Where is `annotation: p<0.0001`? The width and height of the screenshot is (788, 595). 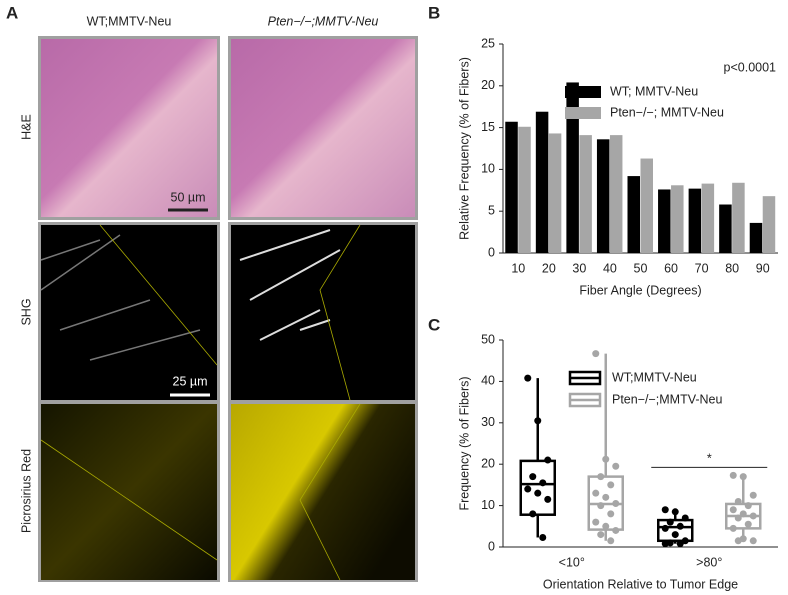
annotation: p<0.0001 is located at coordinates (750, 67).